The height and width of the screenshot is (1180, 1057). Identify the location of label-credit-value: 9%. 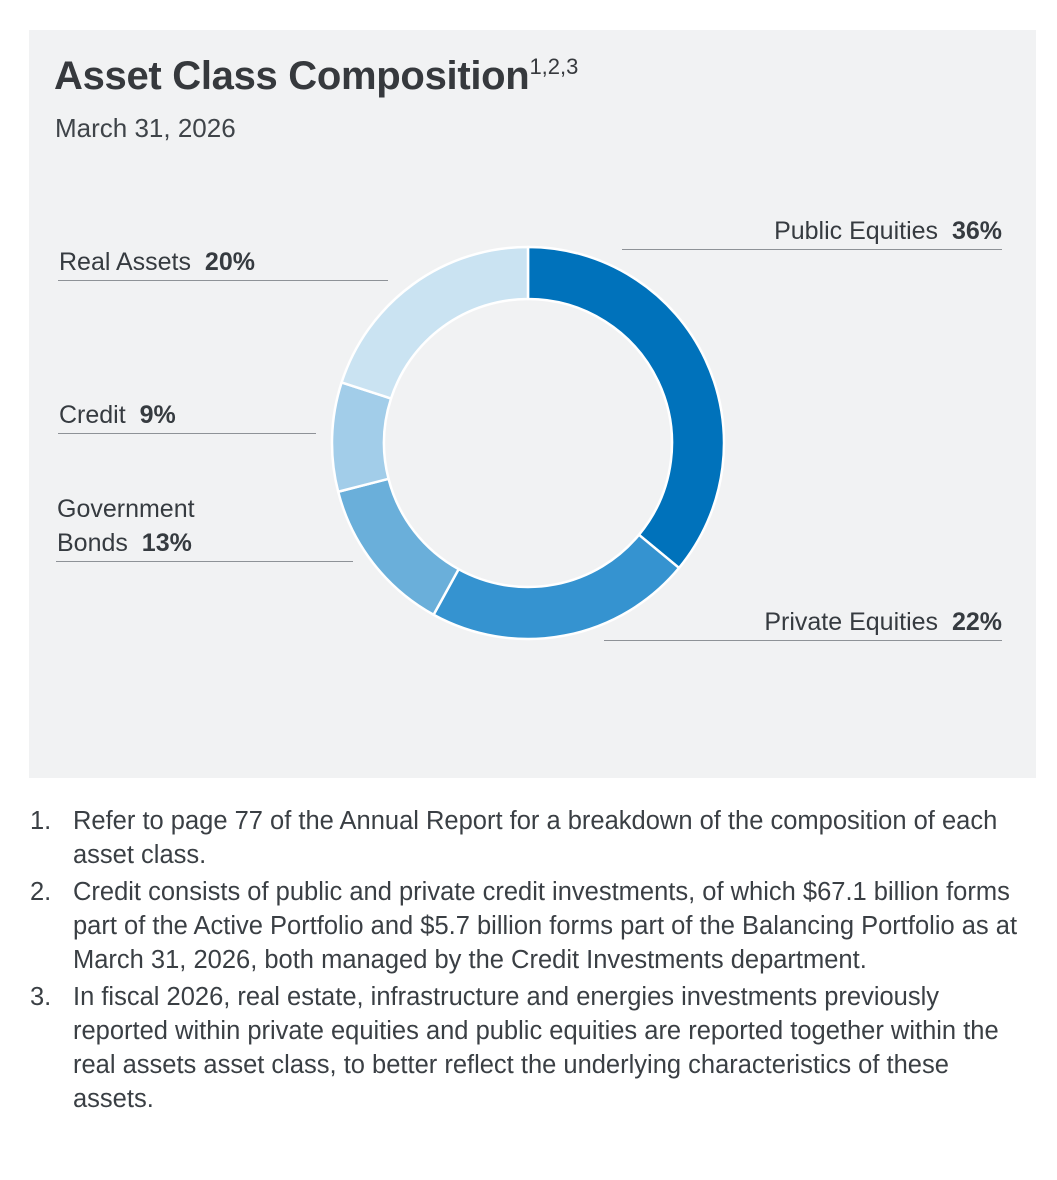
(157, 415).